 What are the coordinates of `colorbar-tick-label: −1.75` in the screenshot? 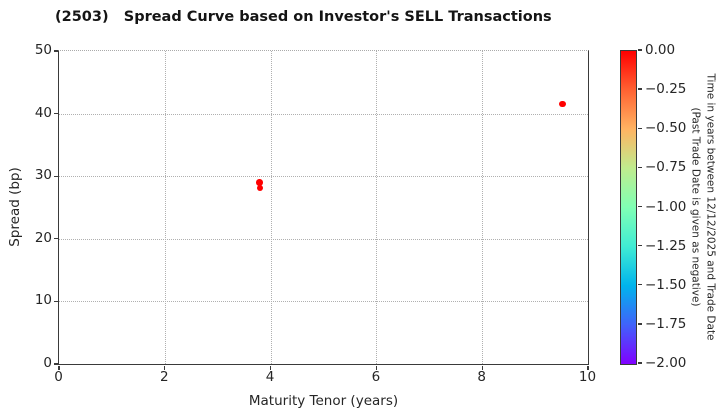 It's located at (666, 323).